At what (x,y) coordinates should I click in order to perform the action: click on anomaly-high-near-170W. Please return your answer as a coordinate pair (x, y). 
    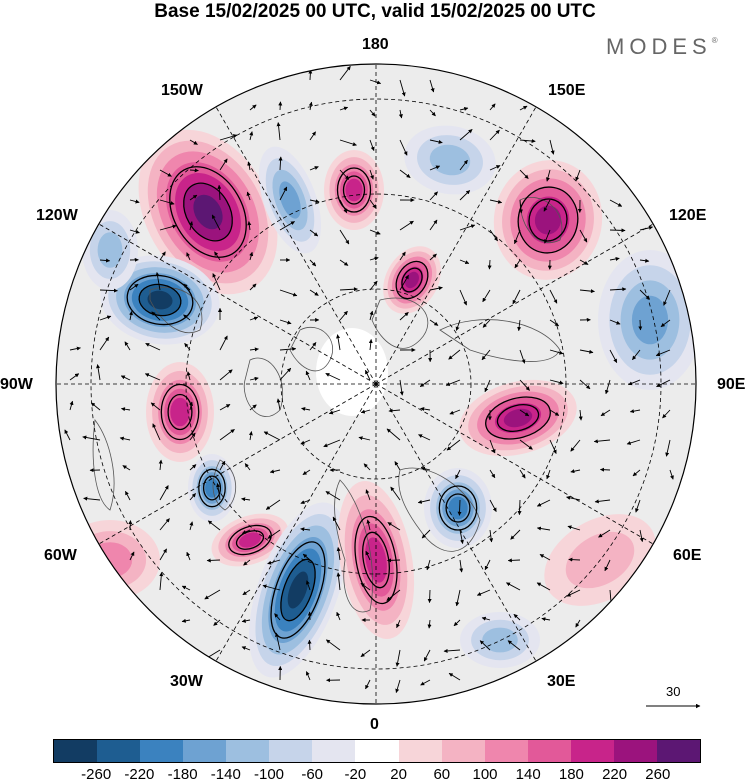
    Looking at the image, I should click on (354, 190).